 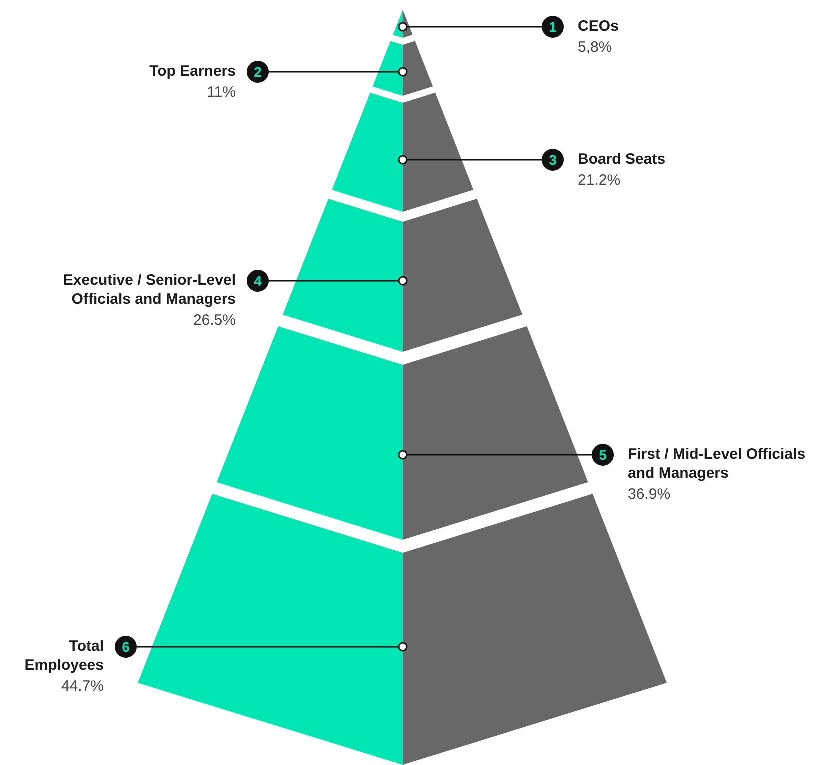 I want to click on category-label: CEOs, so click(x=599, y=26).